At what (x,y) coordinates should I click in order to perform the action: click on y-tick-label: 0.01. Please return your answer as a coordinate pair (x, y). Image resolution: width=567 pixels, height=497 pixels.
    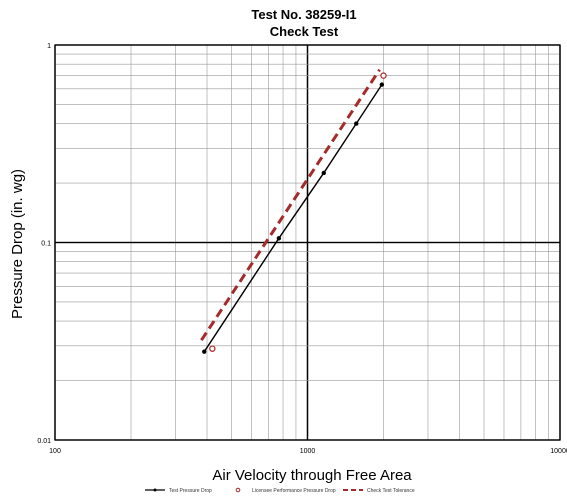
    Looking at the image, I should click on (44, 441).